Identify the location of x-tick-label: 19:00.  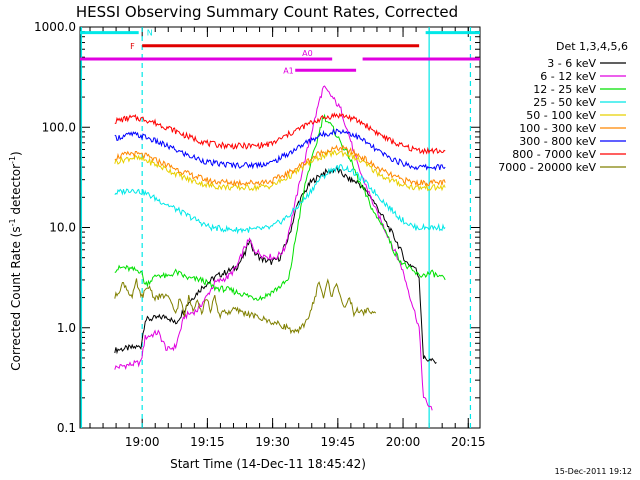
(142, 442).